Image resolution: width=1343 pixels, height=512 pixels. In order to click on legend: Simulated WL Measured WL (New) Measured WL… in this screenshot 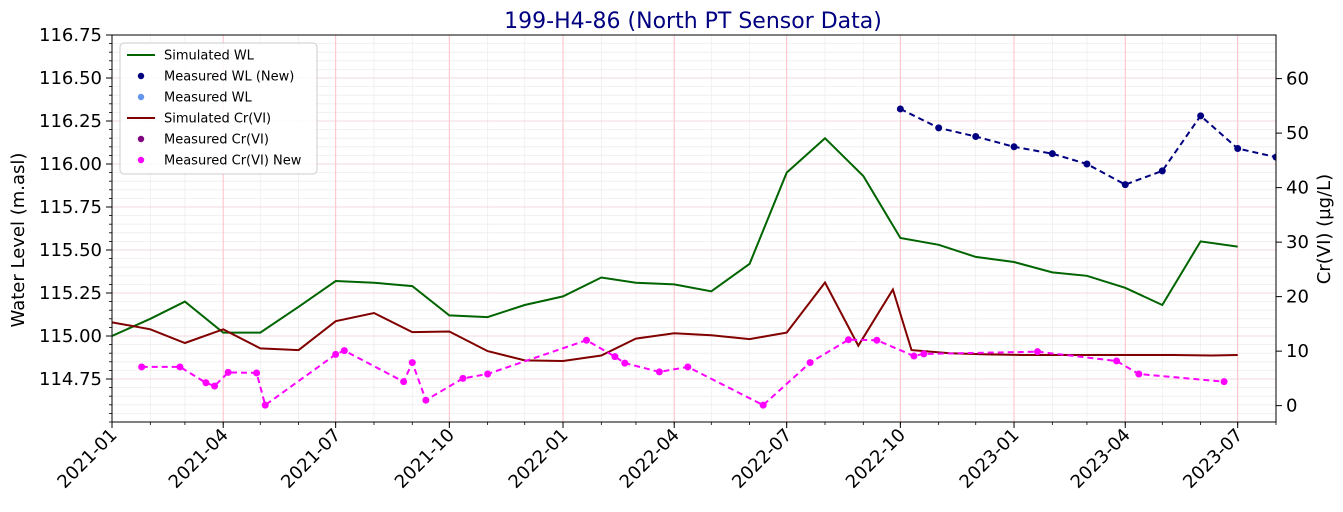, I will do `click(218, 108)`.